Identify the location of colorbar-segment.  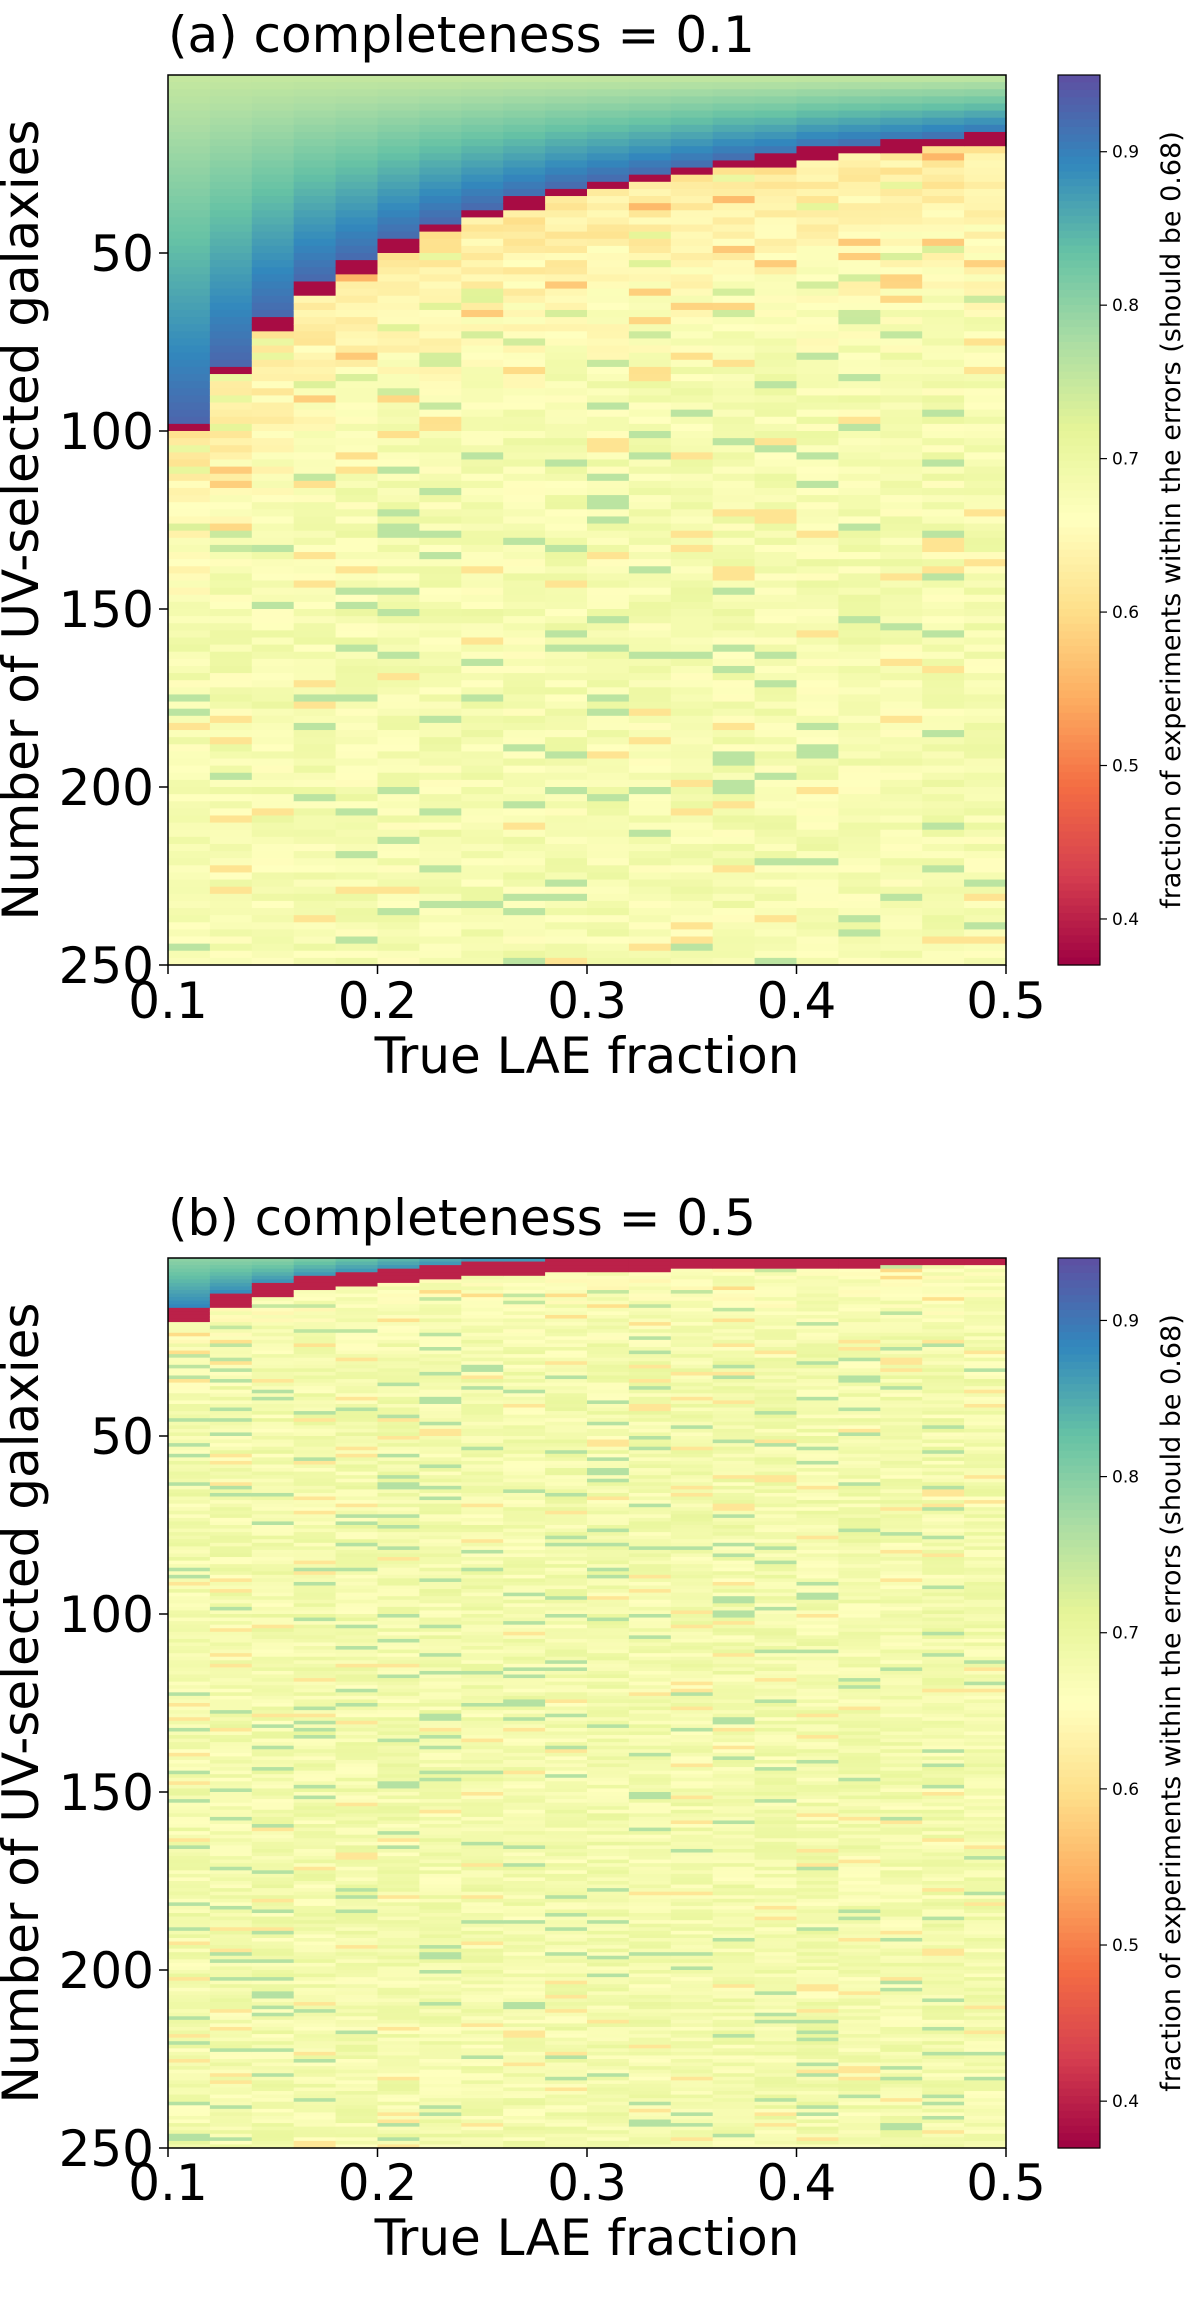
(1079, 924).